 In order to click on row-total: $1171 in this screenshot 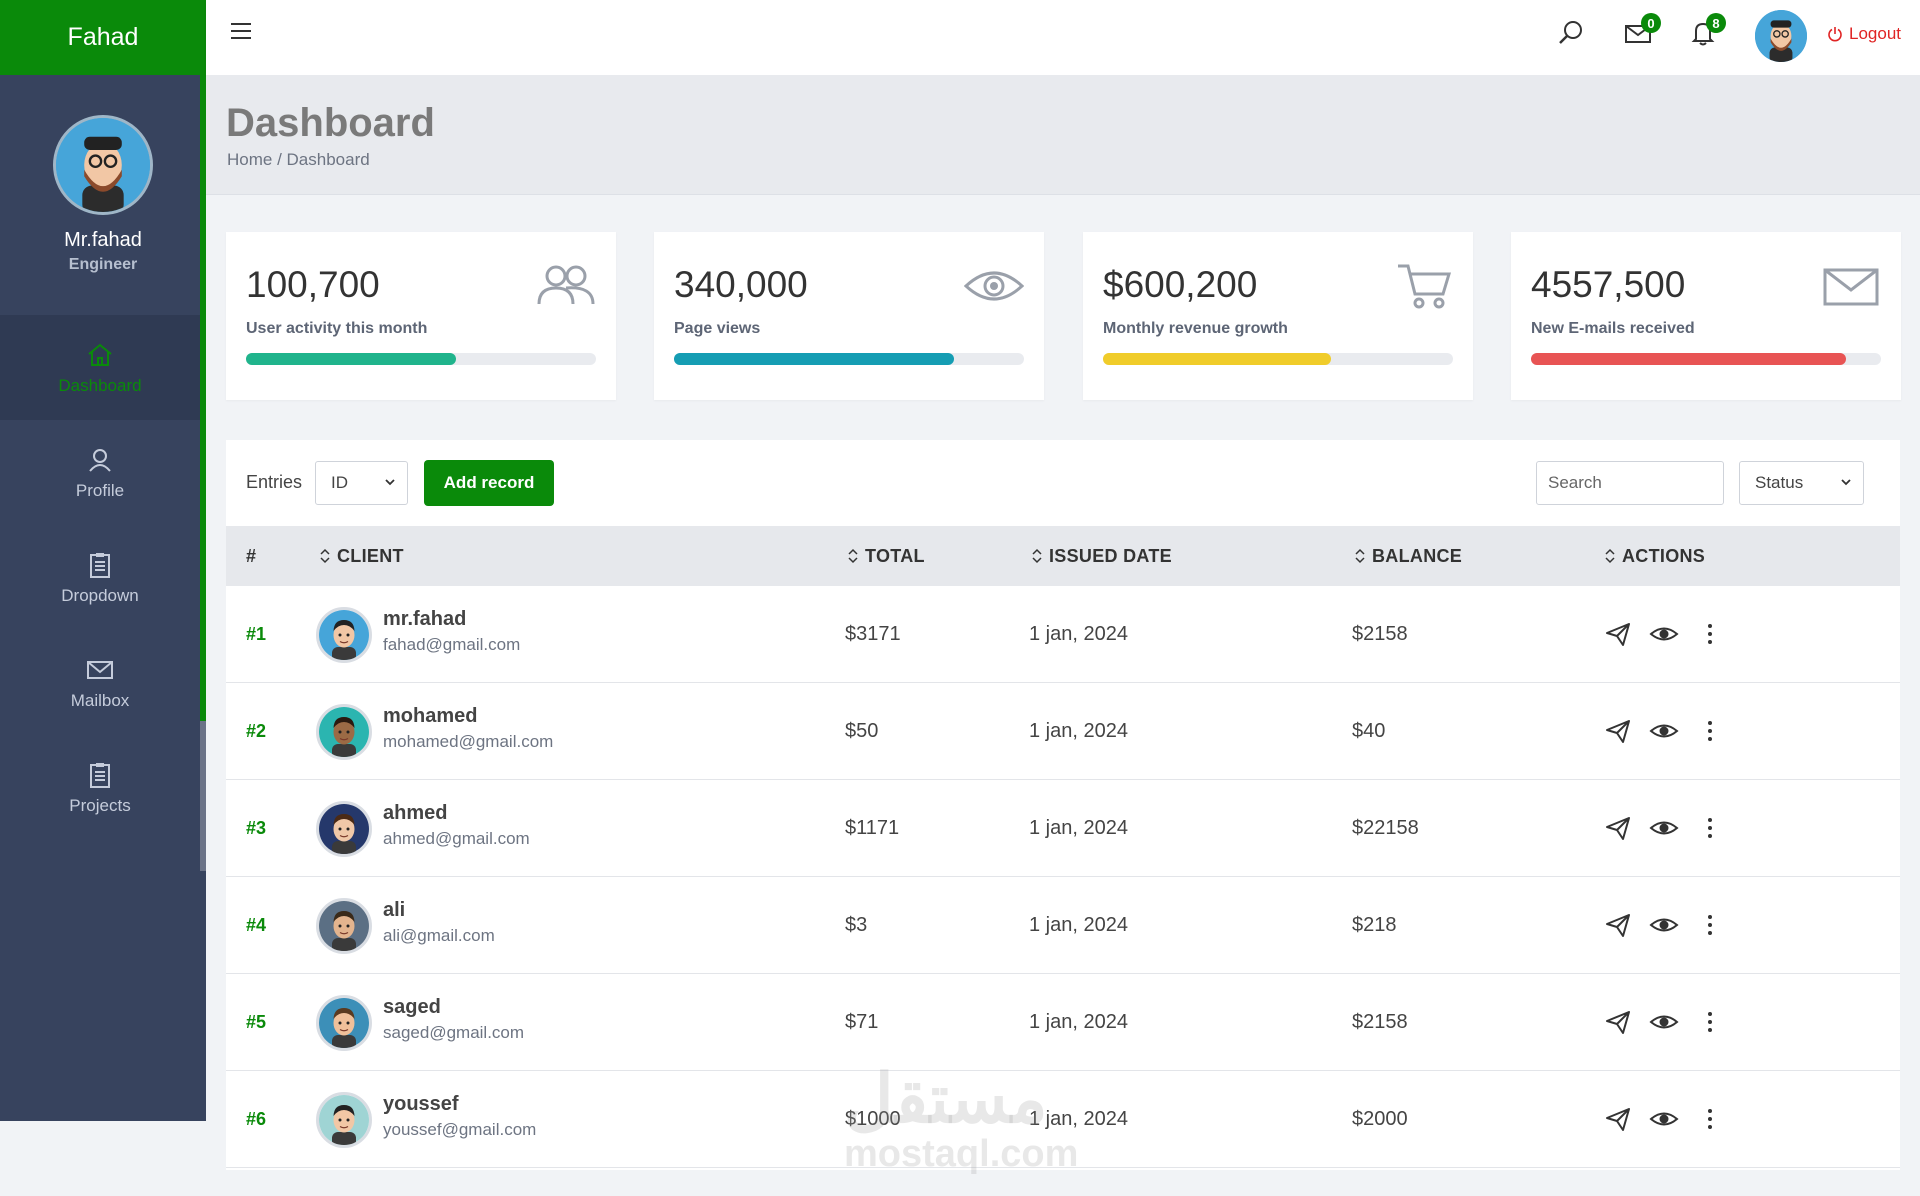, I will do `click(872, 828)`.